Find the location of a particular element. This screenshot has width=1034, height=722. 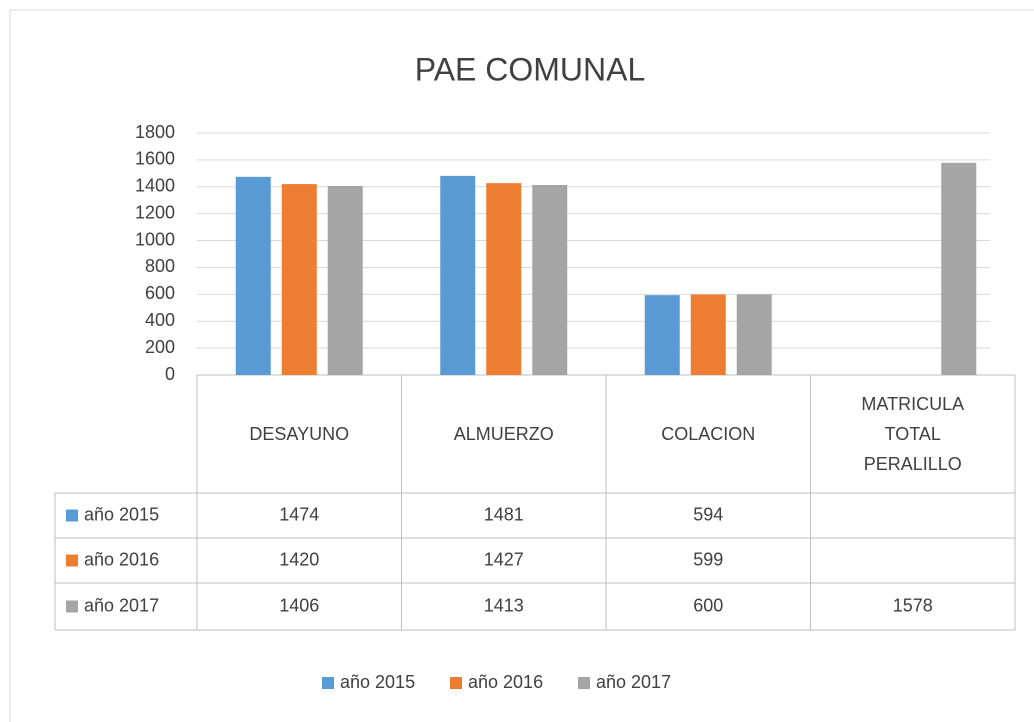

legend-label: año 2015 is located at coordinates (377, 682).